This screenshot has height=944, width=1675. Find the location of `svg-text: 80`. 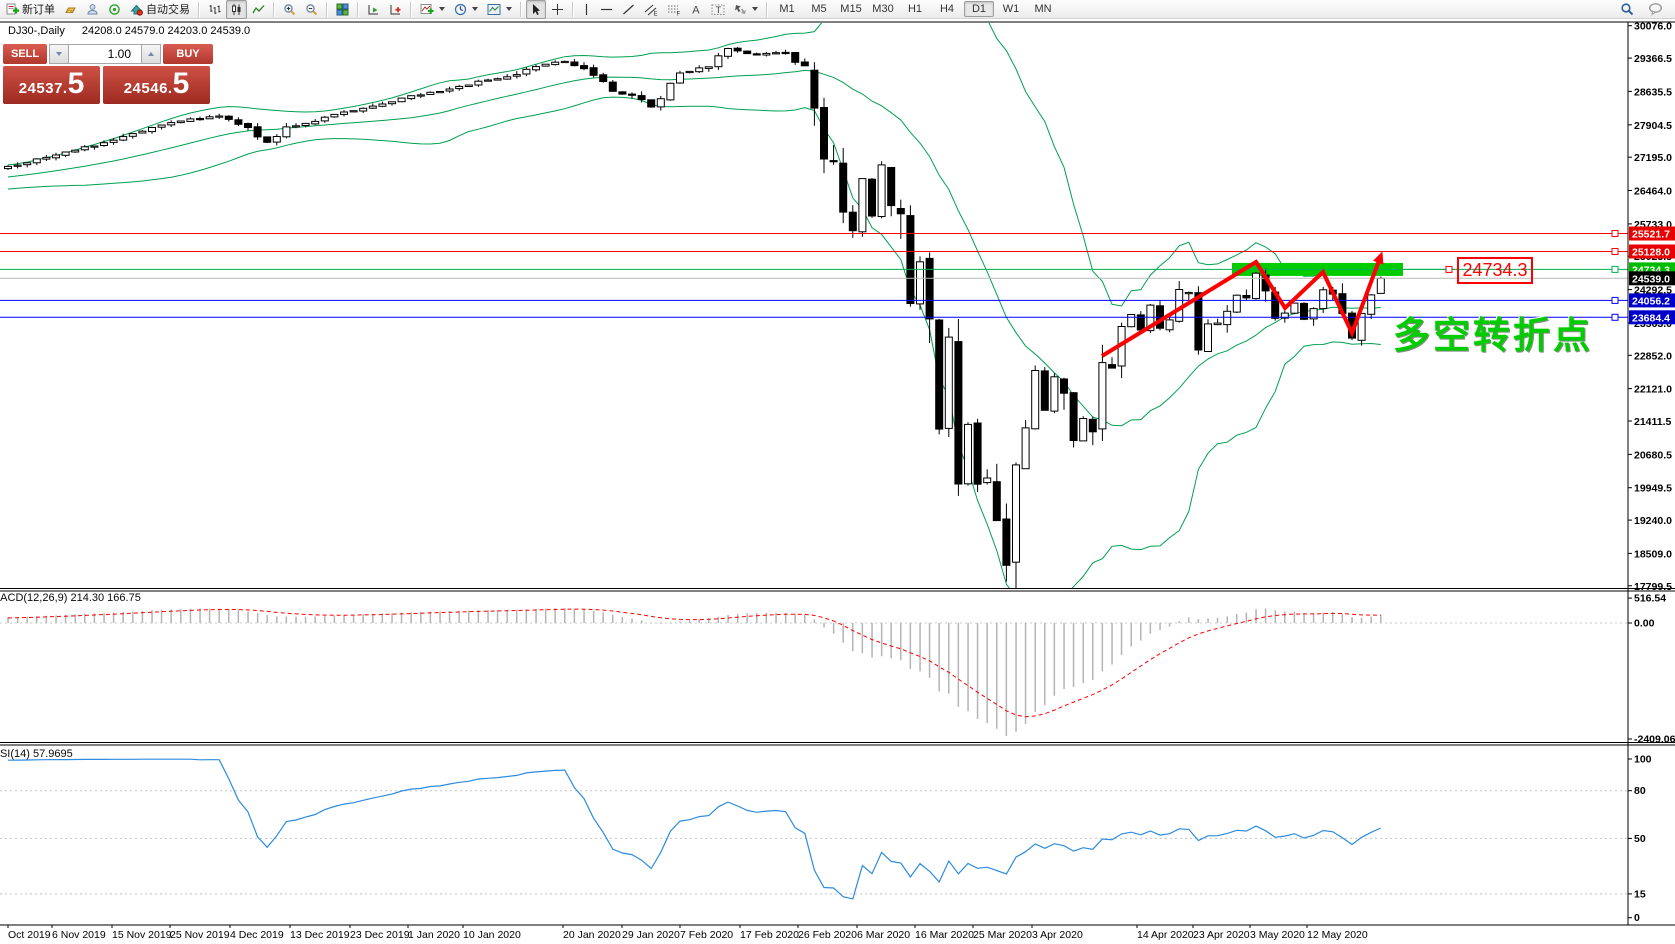

svg-text: 80 is located at coordinates (1640, 791).